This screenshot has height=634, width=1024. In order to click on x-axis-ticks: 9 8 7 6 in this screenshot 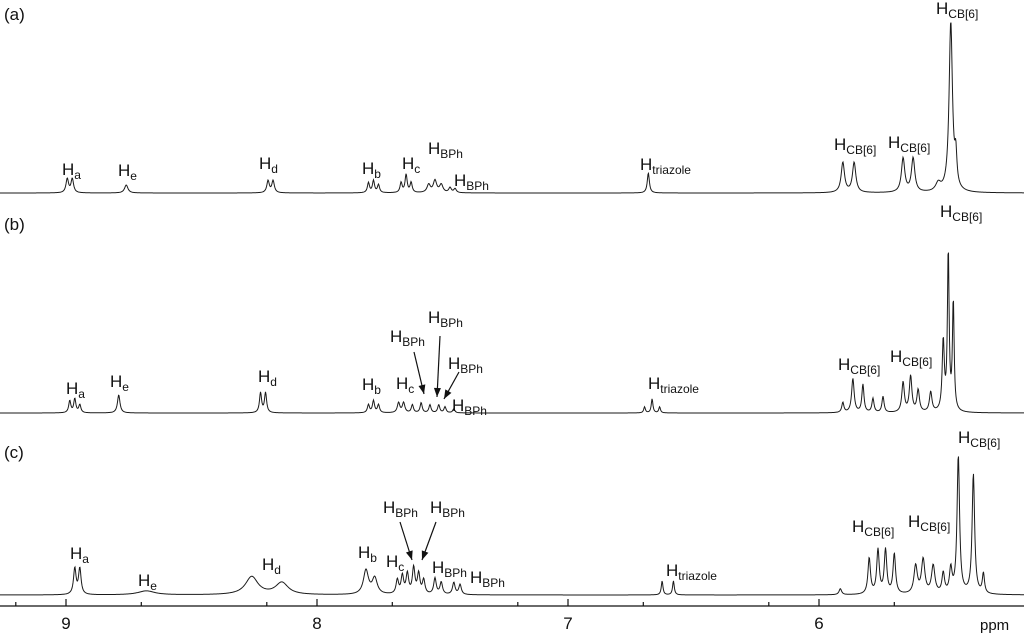, I will do `click(455, 616)`.